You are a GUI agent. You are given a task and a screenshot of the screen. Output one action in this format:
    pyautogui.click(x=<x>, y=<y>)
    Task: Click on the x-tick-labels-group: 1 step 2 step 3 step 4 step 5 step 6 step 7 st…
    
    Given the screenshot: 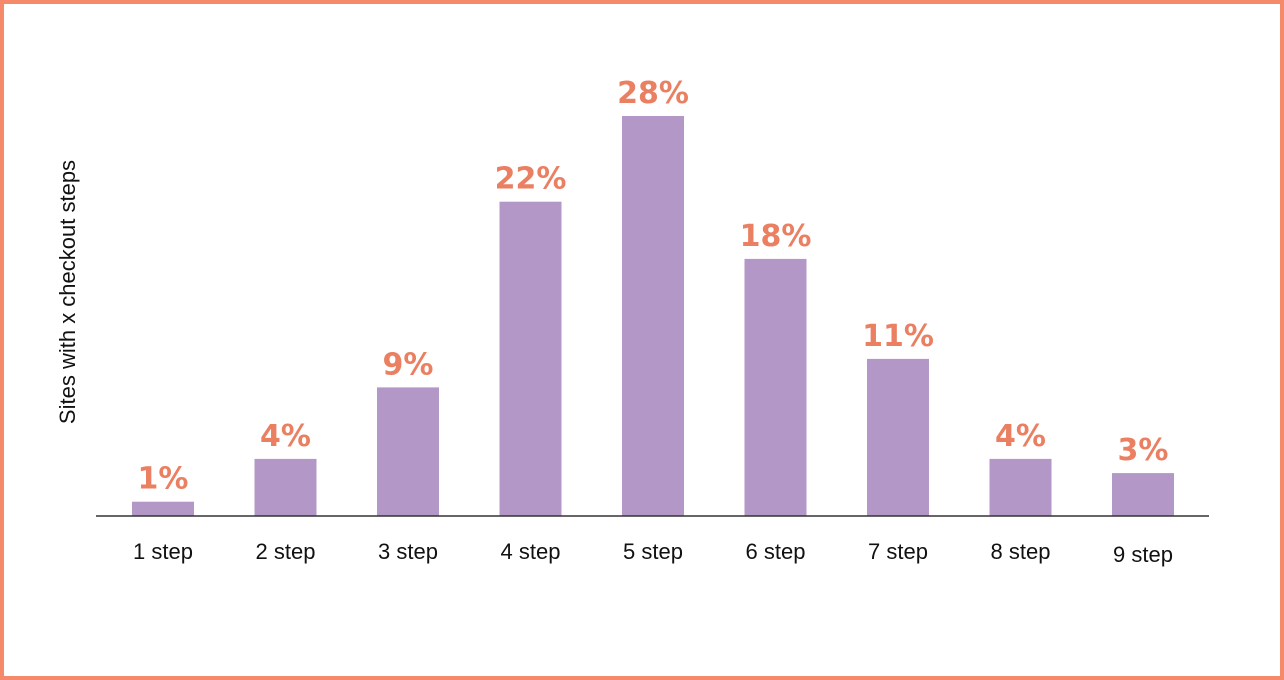 What is the action you would take?
    pyautogui.click(x=653, y=553)
    